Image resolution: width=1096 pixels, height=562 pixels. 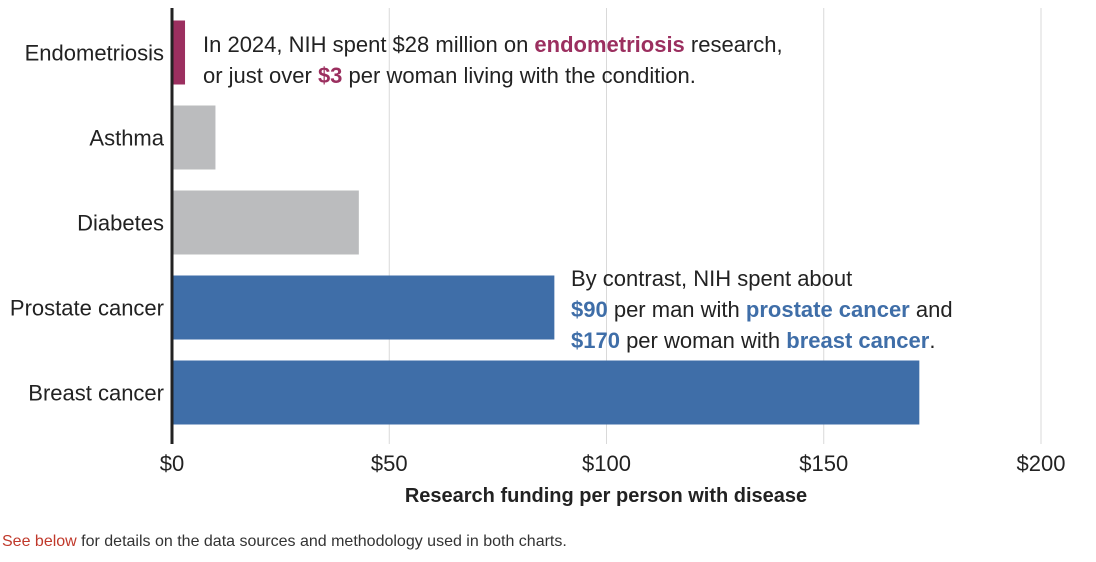 I want to click on see-below-link: See below, so click(x=39, y=541).